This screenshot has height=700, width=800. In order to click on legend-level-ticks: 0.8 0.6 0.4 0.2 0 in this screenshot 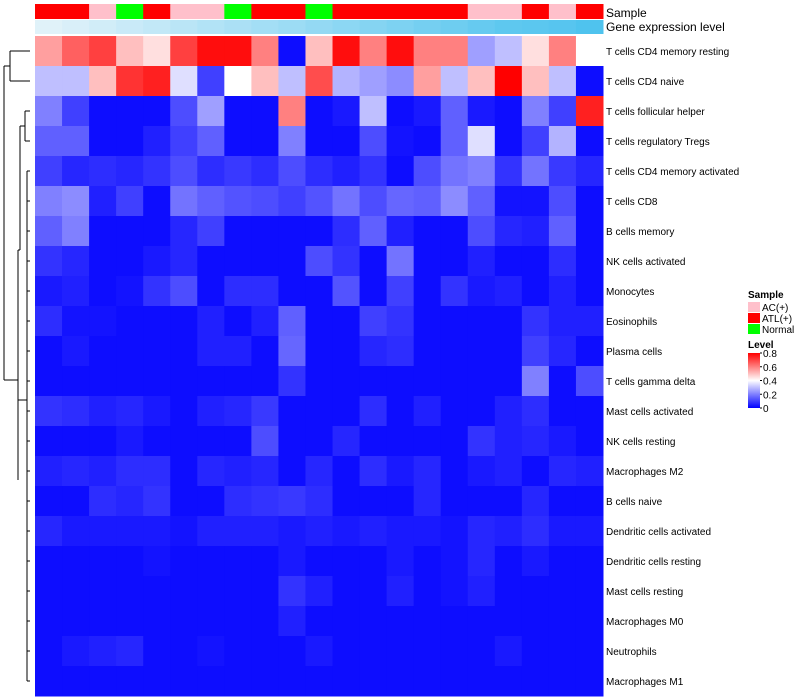, I will do `click(768, 382)`.